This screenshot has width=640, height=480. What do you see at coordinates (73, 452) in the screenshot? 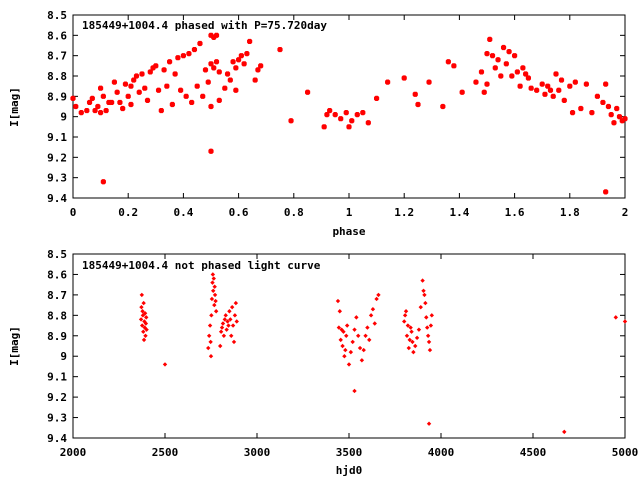
I see `x-tick-label: 2000` at bounding box center [73, 452].